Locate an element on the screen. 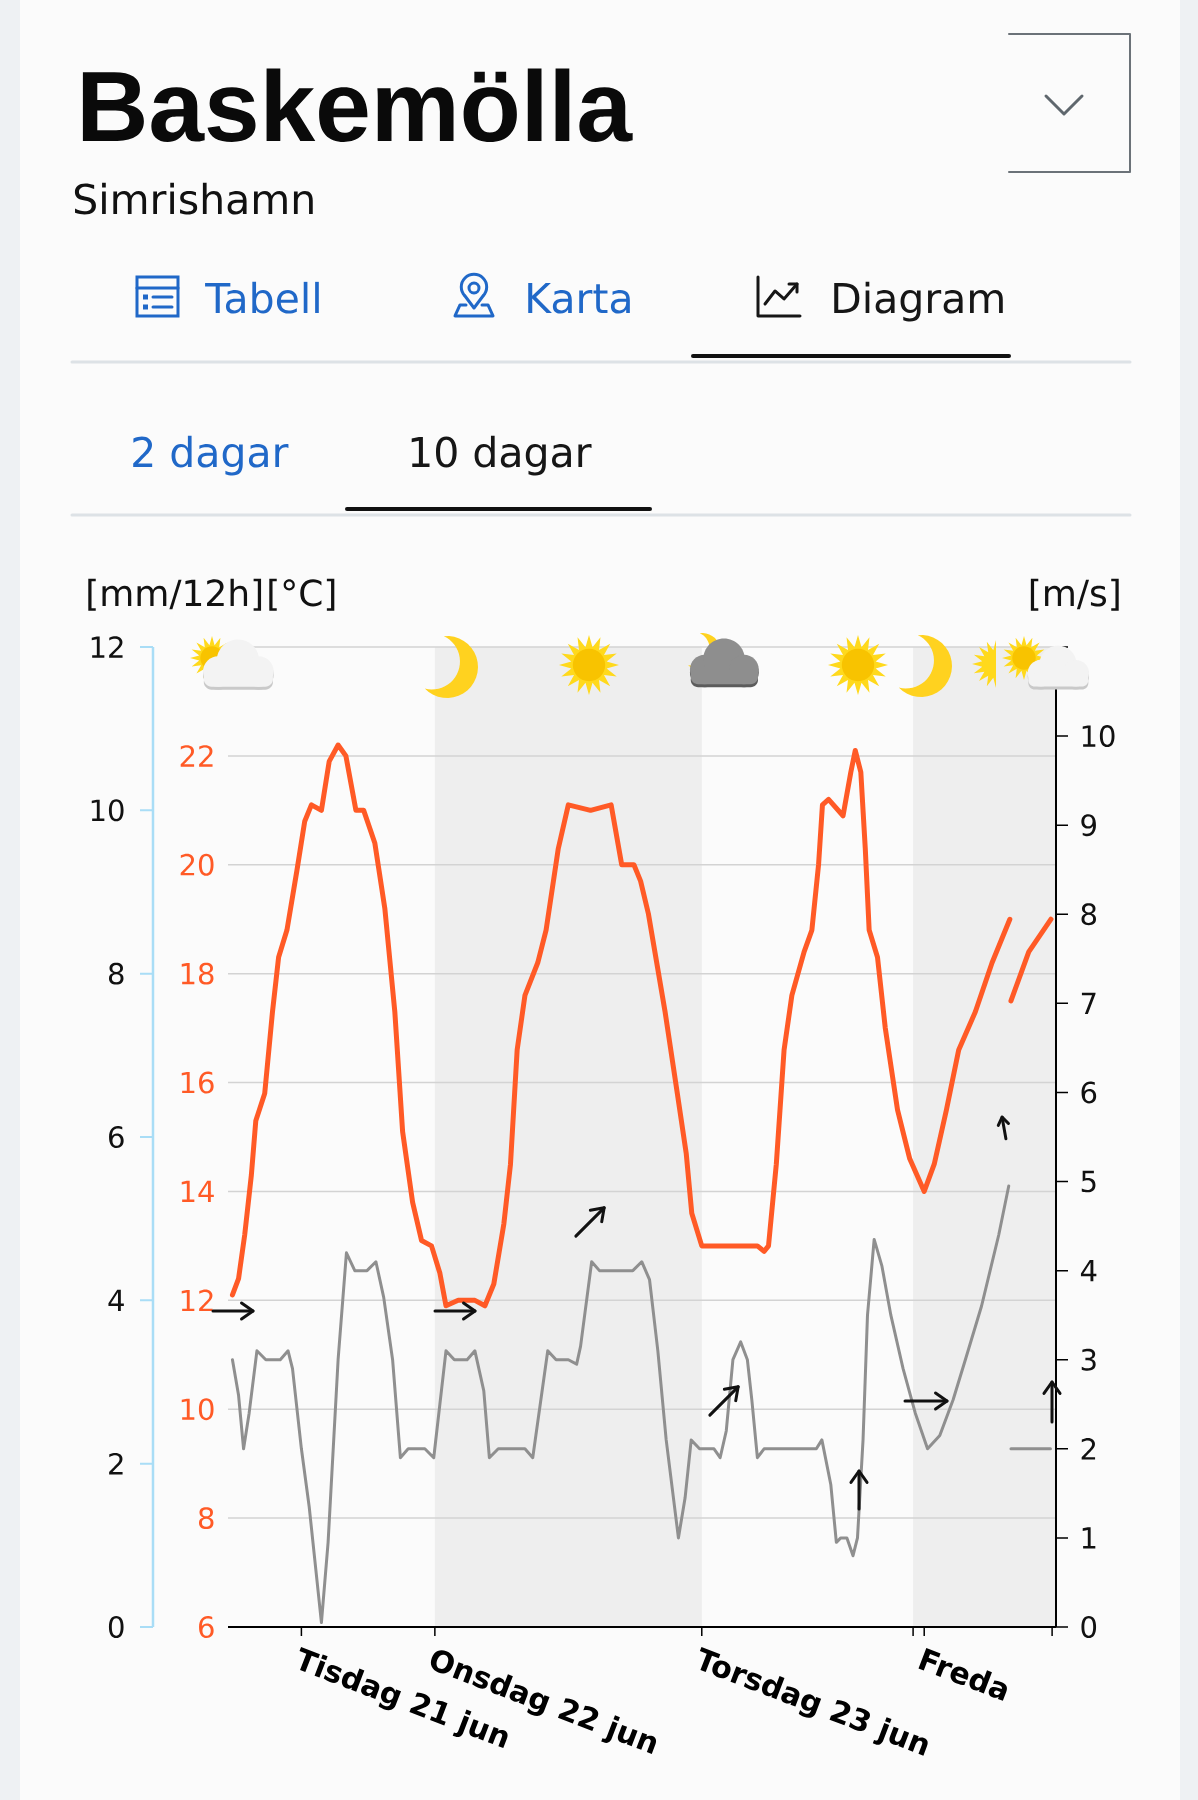 This screenshot has height=1800, width=1198. y-tick-label: 12 is located at coordinates (197, 1300).